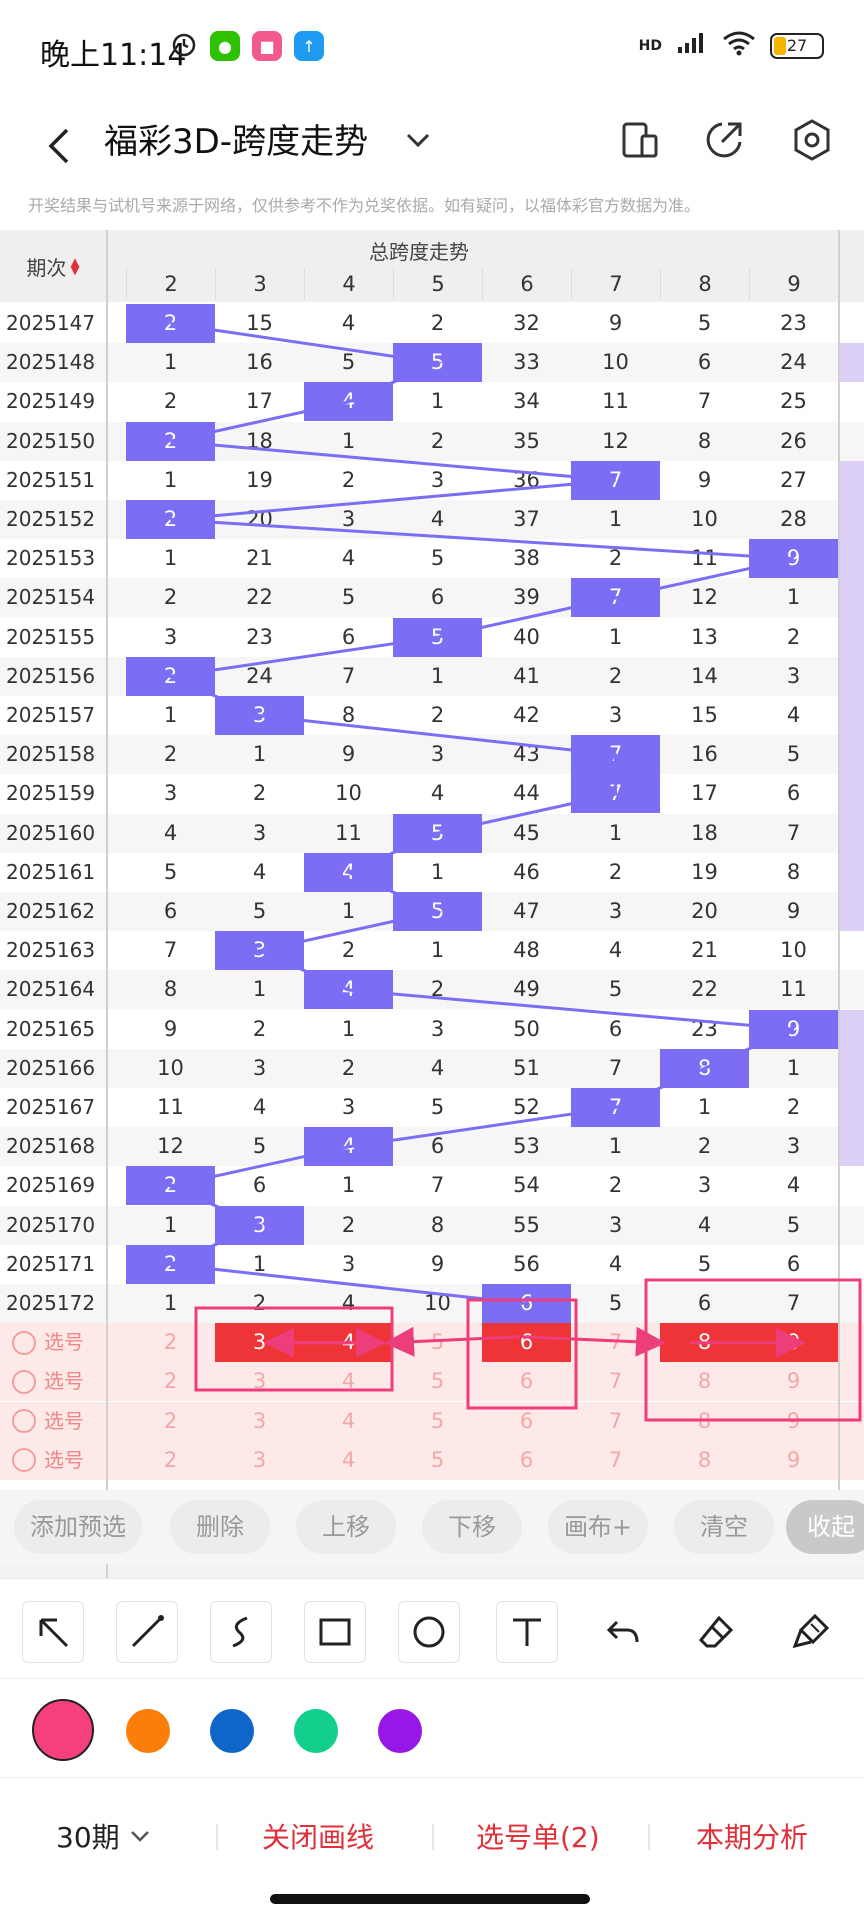  I want to click on analysis-button: 本期分析, so click(752, 1837).